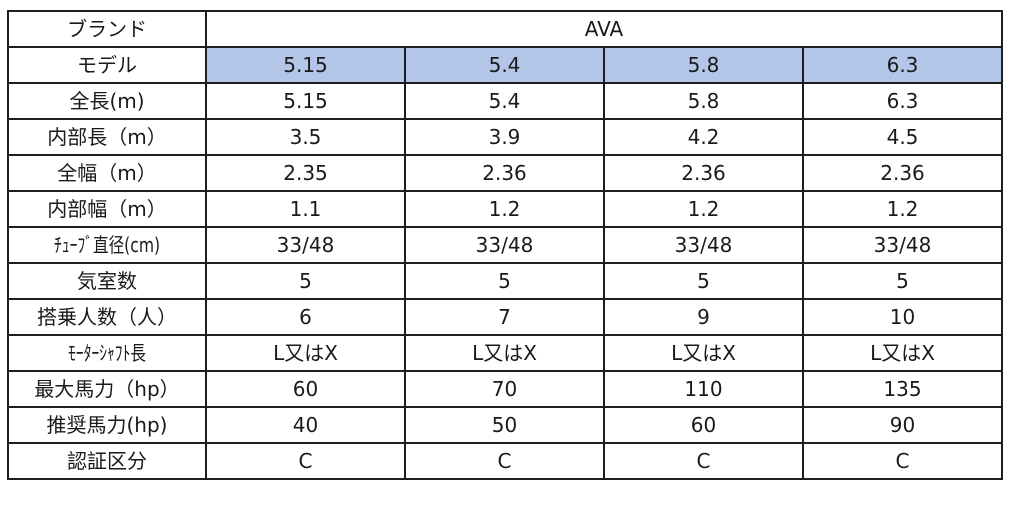 The height and width of the screenshot is (523, 1009). Describe the element at coordinates (604, 29) in the screenshot. I see `brand-value-cell: AVA` at that location.